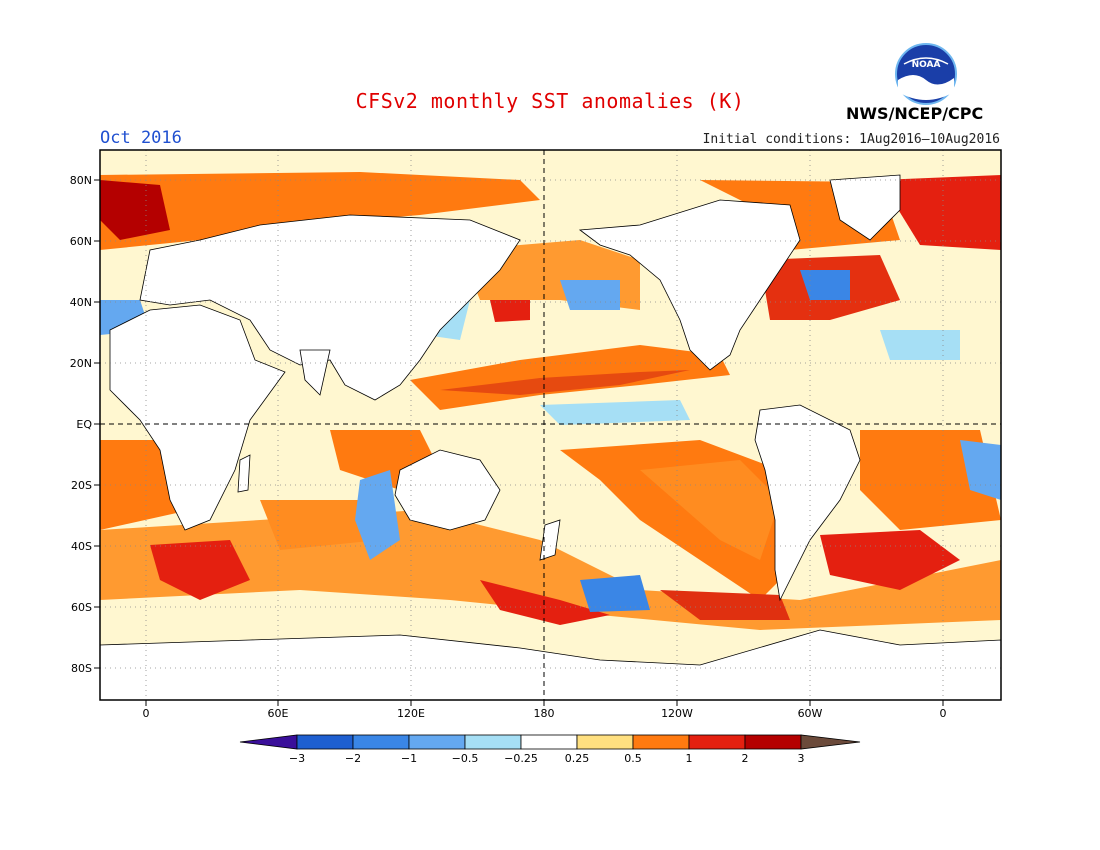 The width and height of the screenshot is (1100, 850). What do you see at coordinates (745, 758) in the screenshot?
I see `colorbar-label: 2` at bounding box center [745, 758].